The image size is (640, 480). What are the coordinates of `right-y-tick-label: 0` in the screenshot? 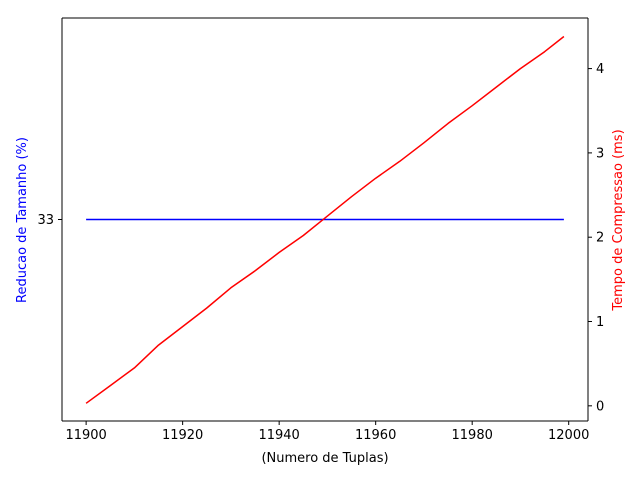 It's located at (600, 406).